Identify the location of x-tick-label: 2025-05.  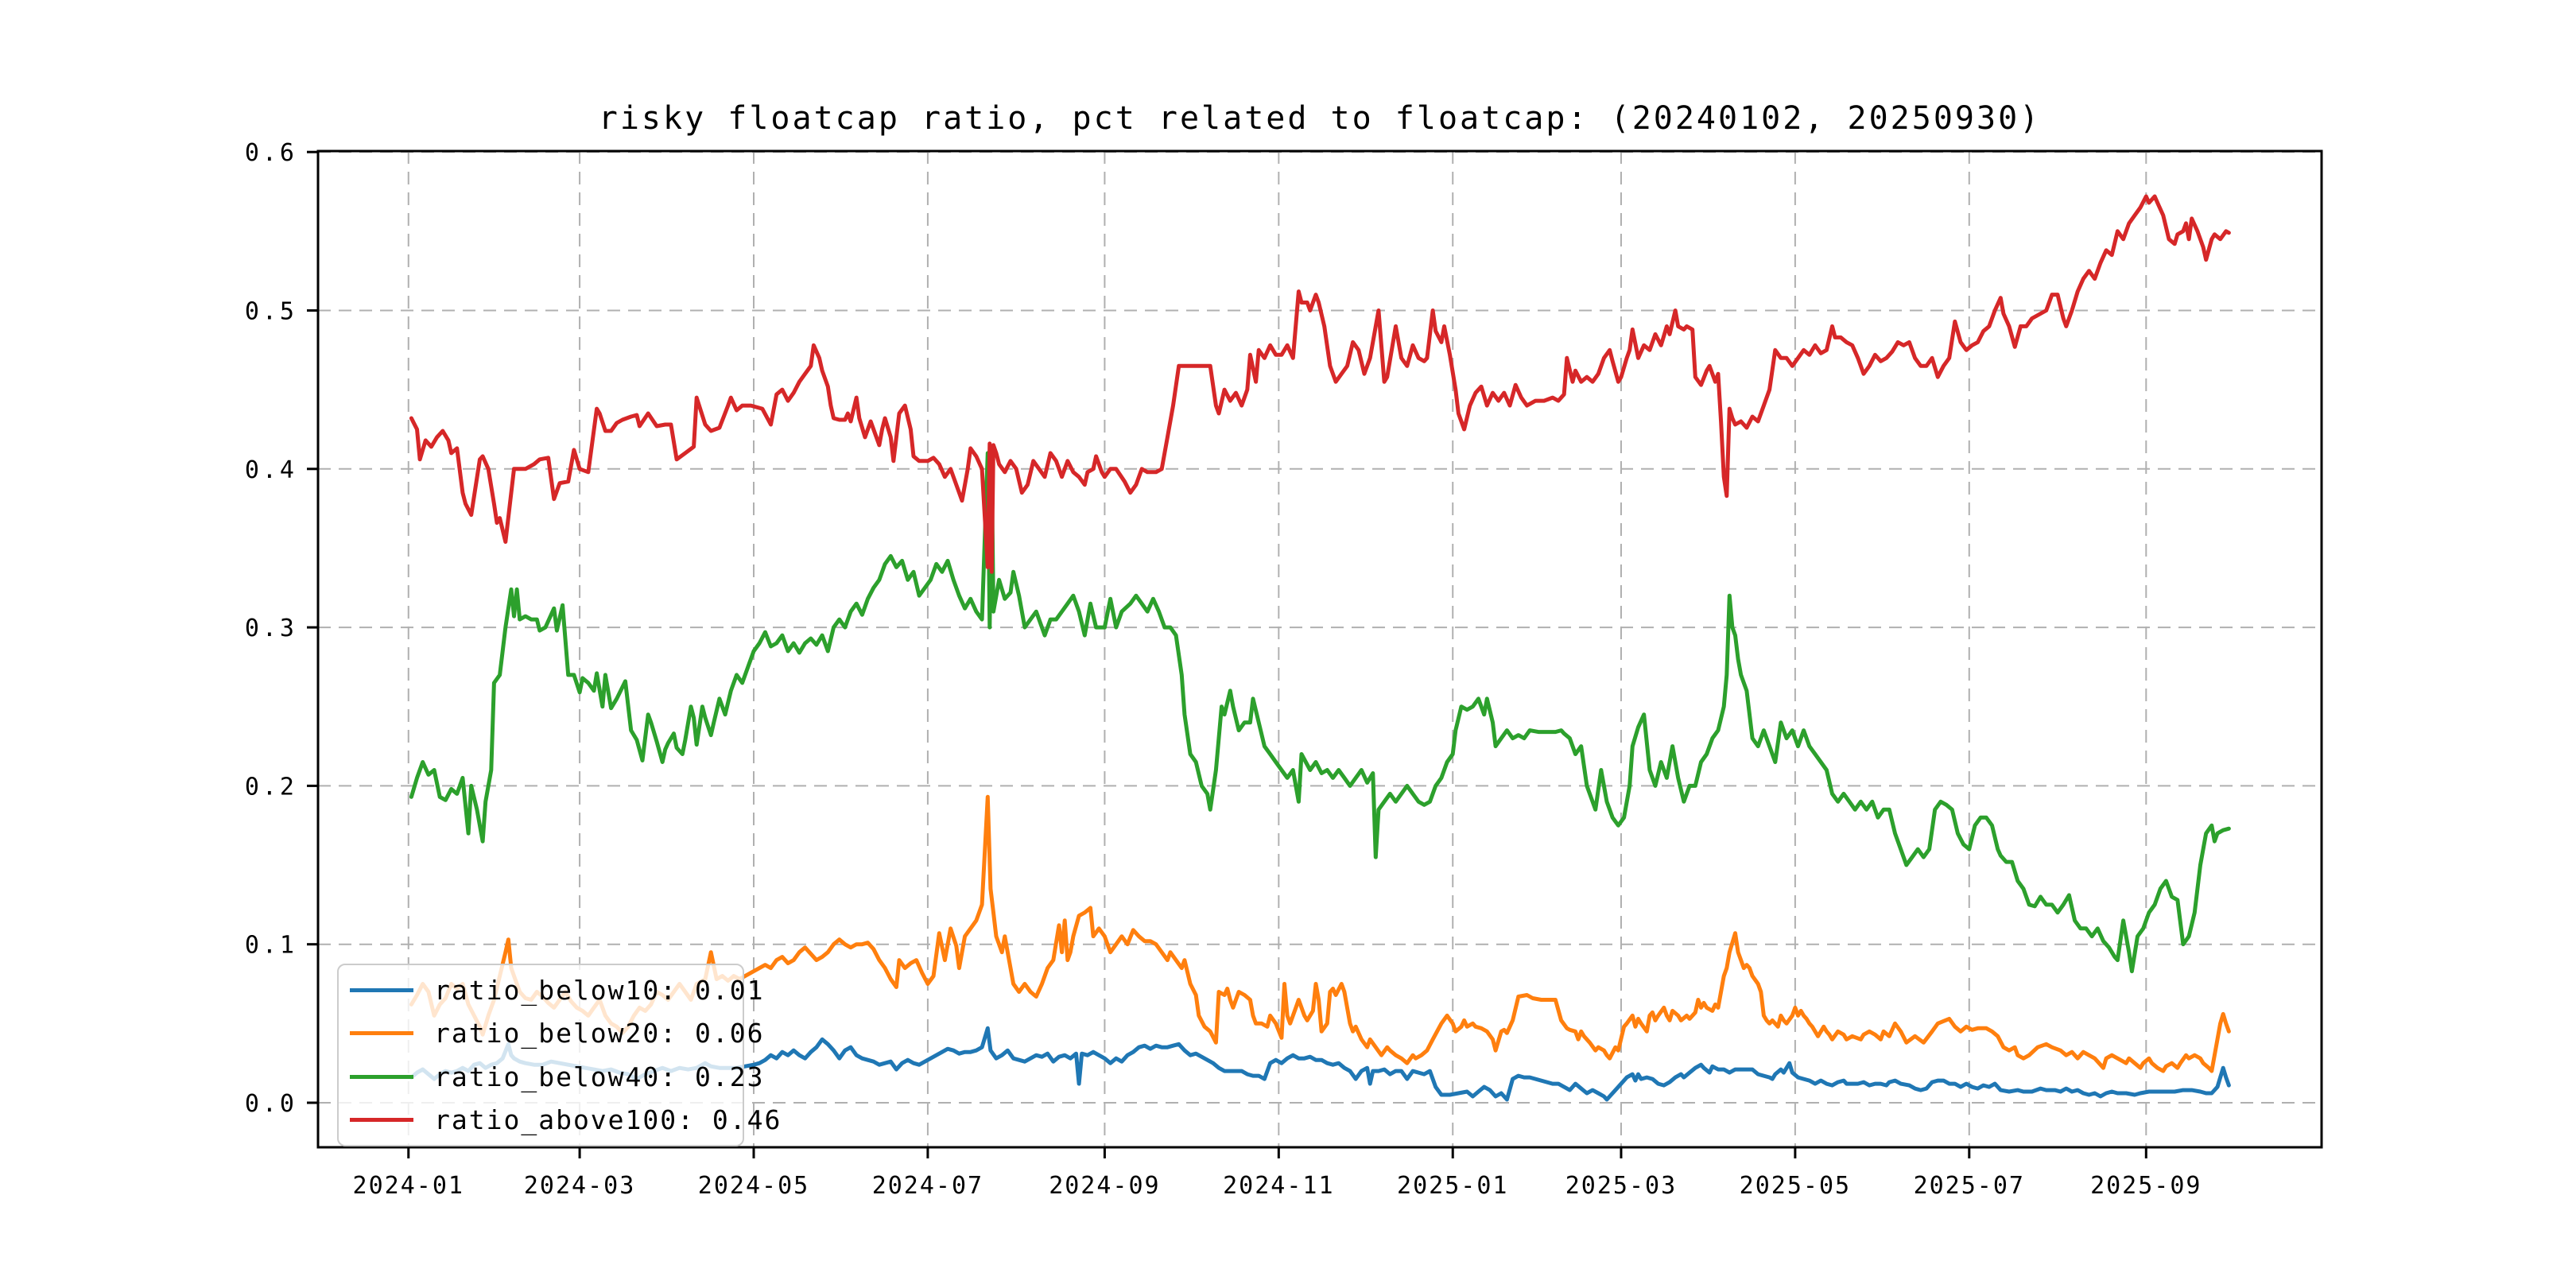
(1795, 1186).